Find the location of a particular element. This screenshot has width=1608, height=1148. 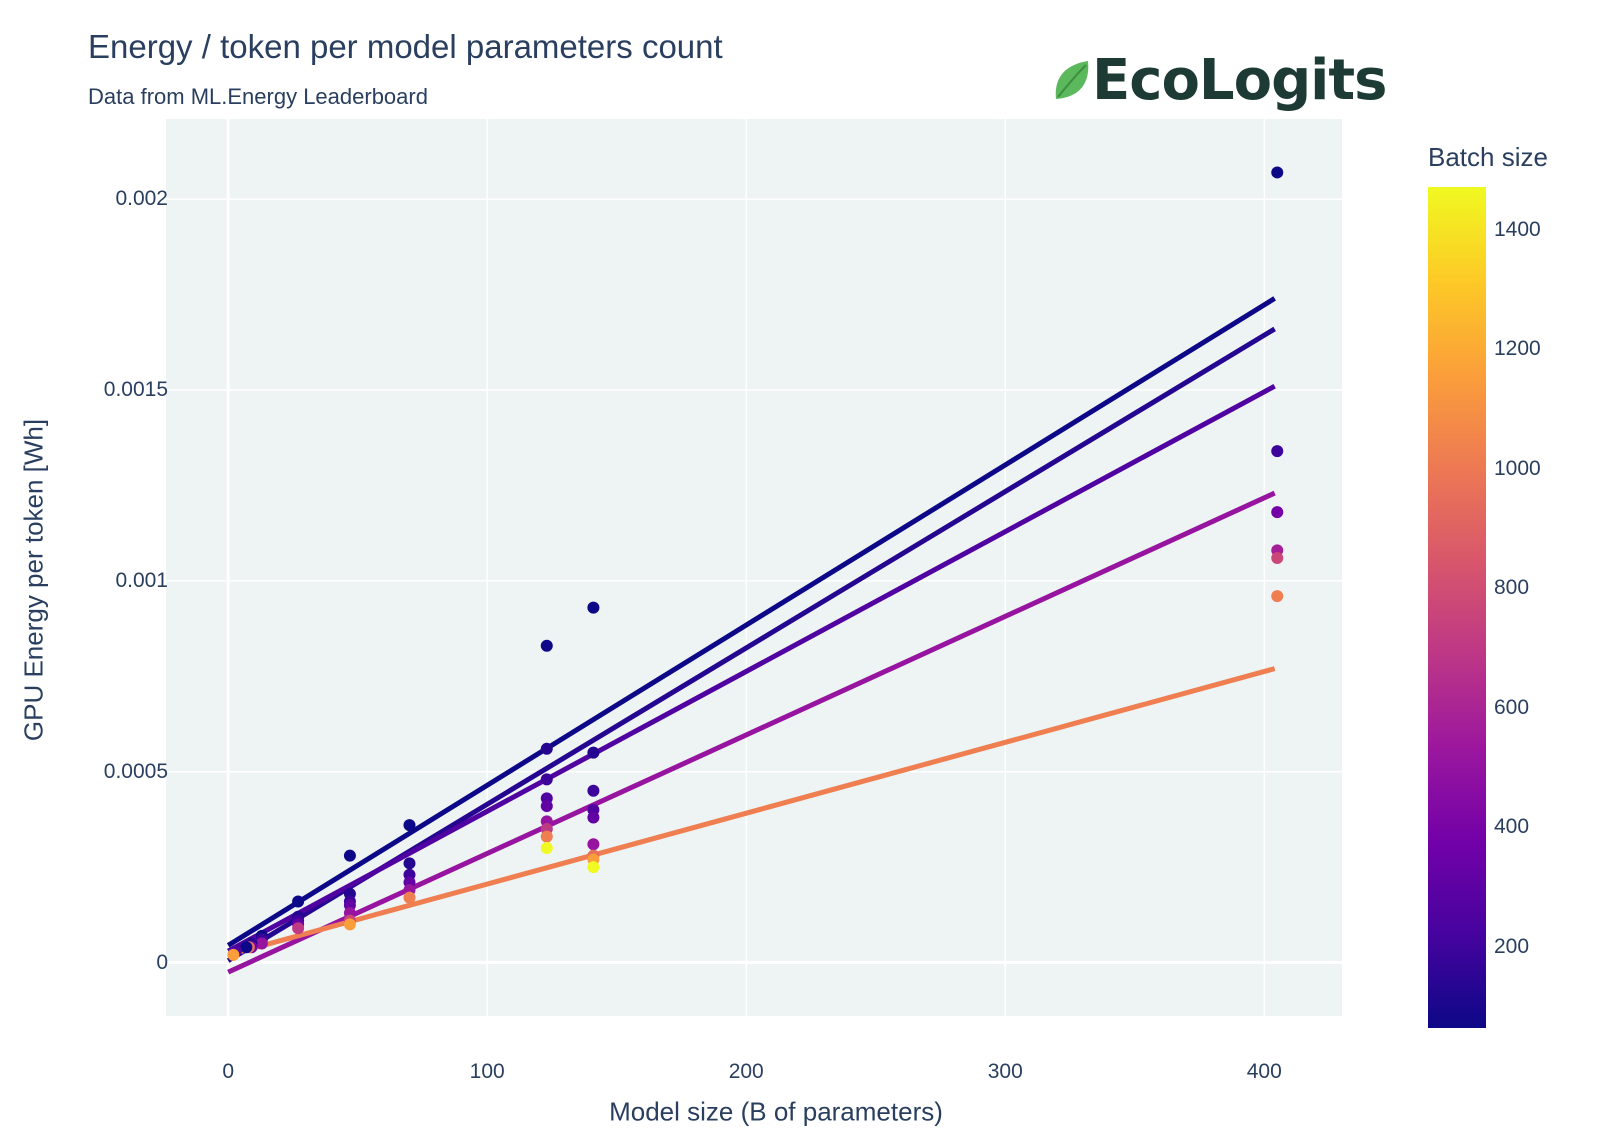

colorbar-tick-label: 800 is located at coordinates (1512, 588).